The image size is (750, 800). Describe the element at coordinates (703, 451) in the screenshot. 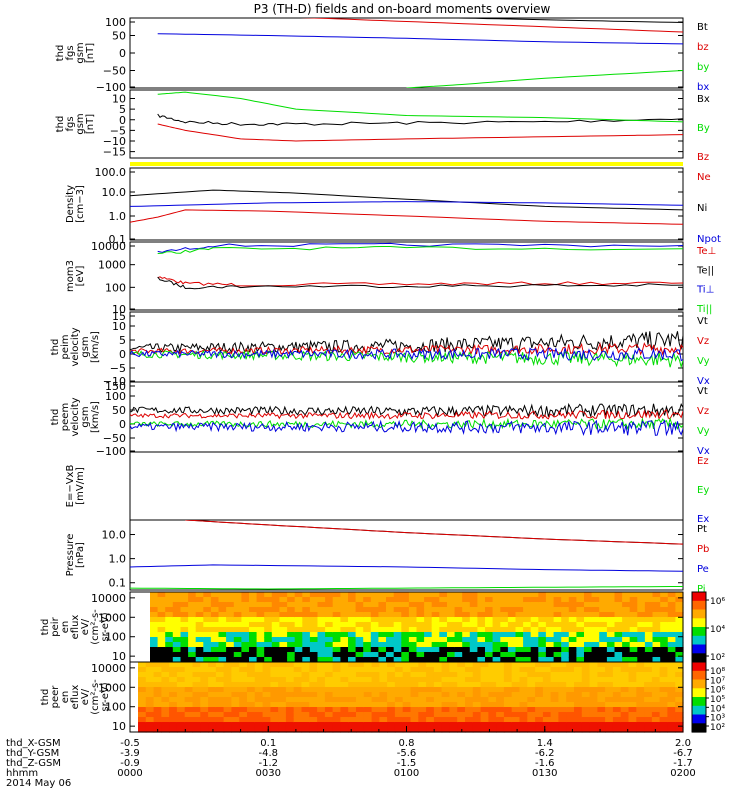

I see `legend-label: Vx` at that location.